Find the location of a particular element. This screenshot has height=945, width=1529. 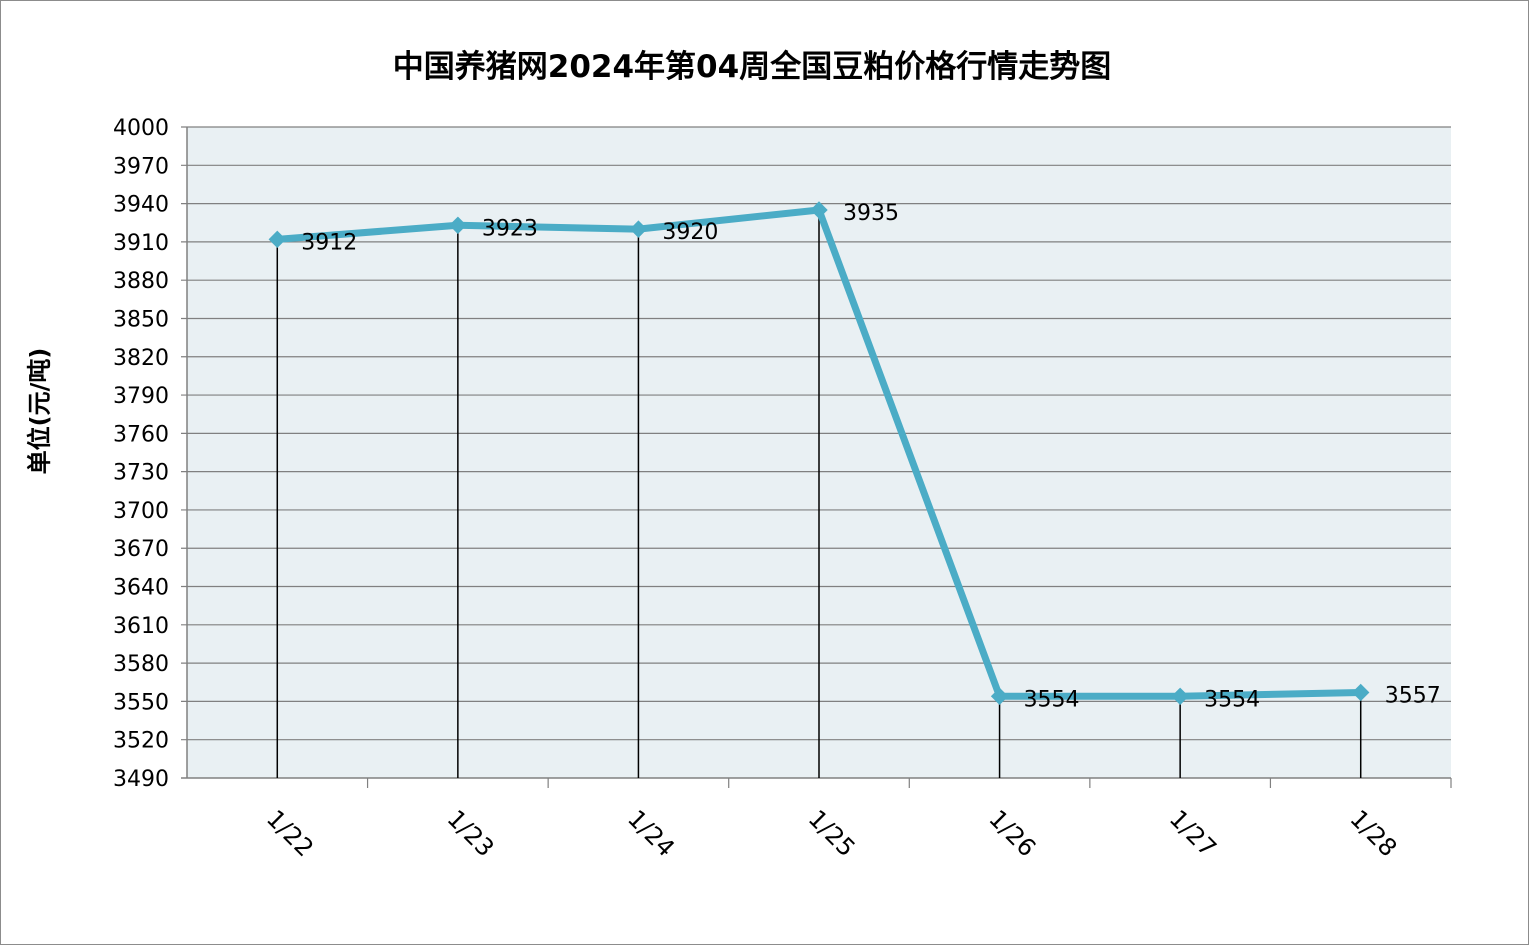

y-tick-label: 3850 is located at coordinates (141, 319).